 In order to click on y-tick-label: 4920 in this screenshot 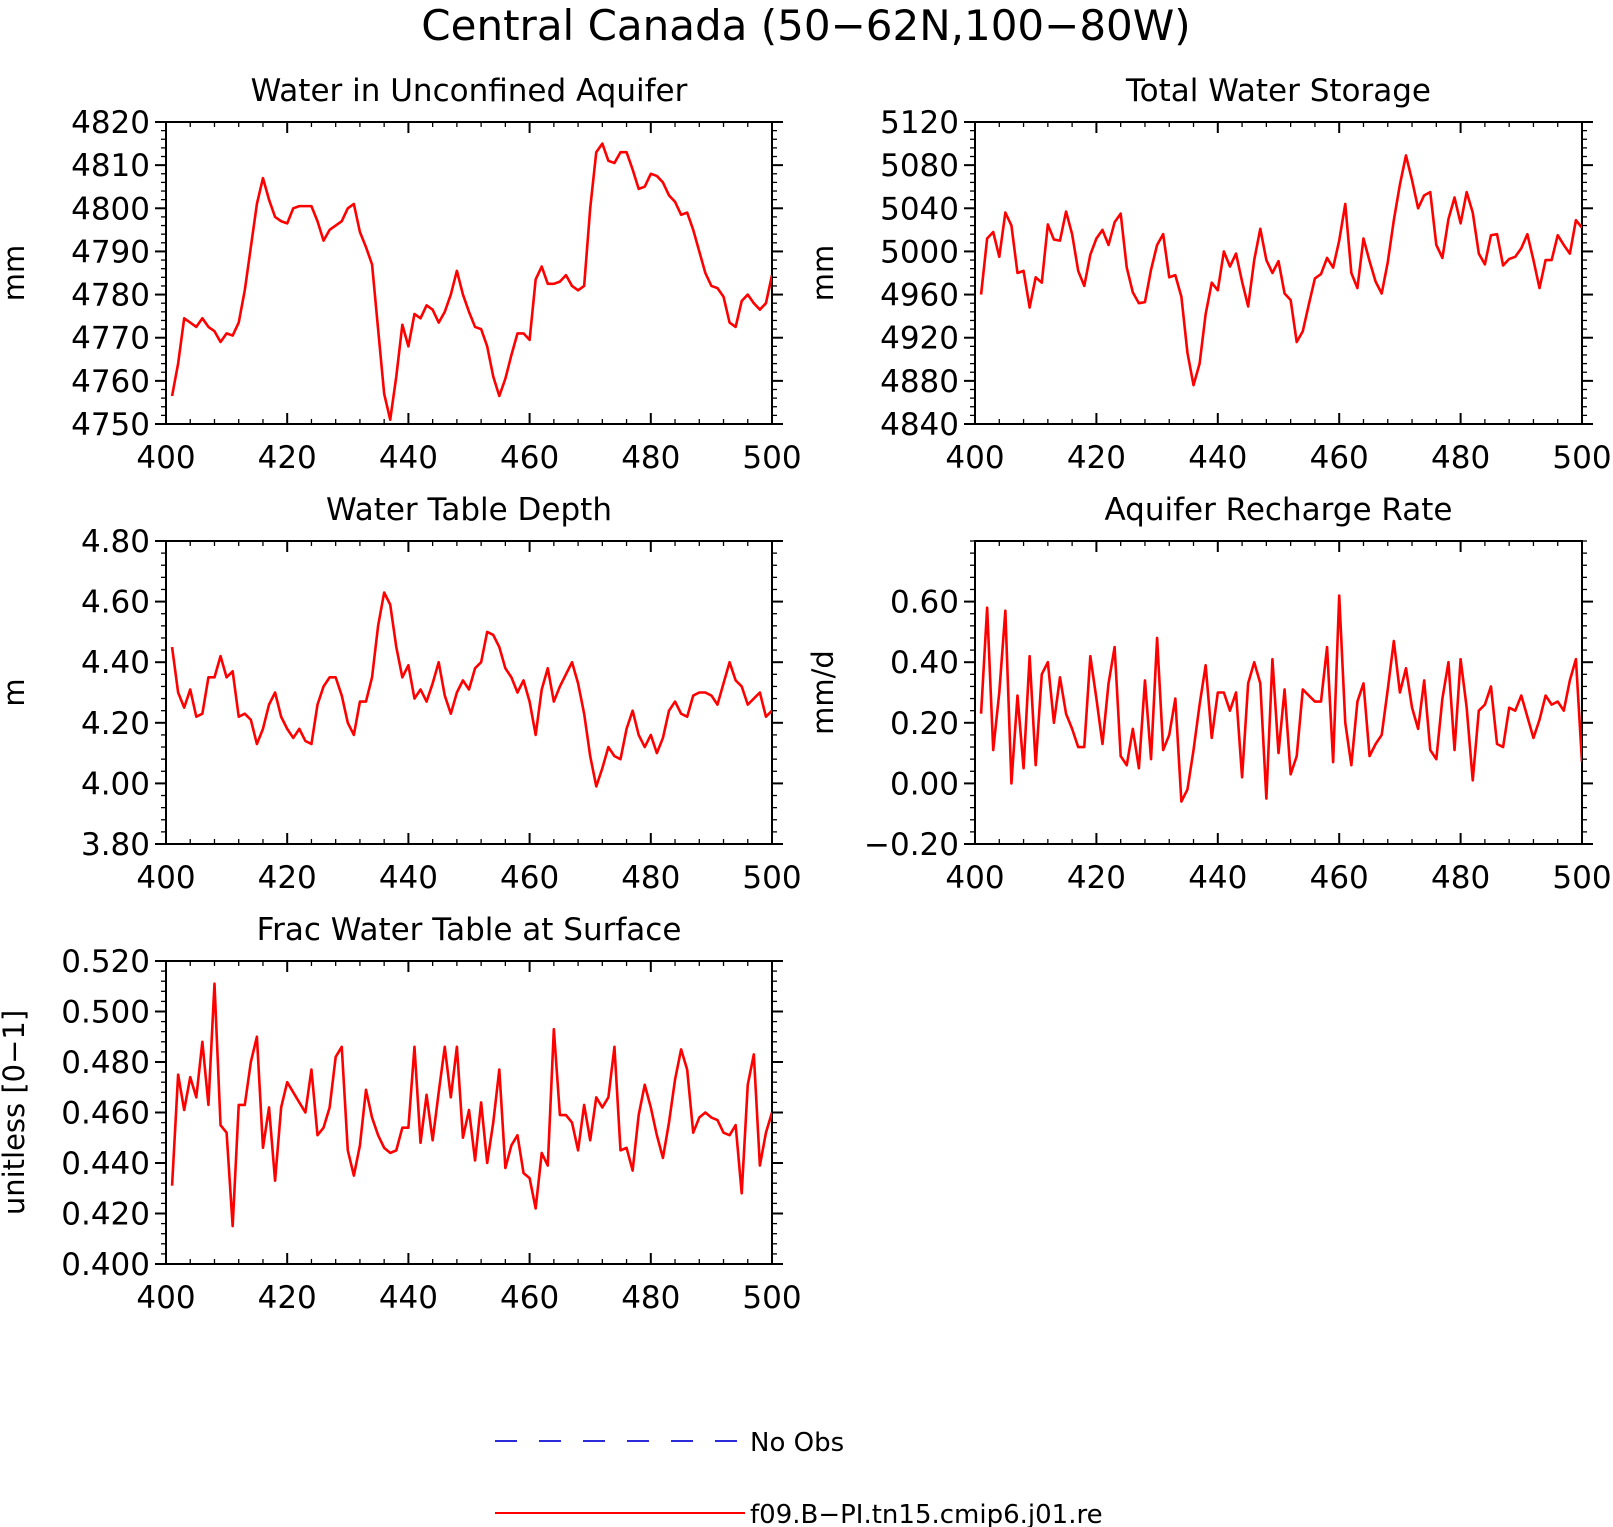, I will do `click(919, 339)`.